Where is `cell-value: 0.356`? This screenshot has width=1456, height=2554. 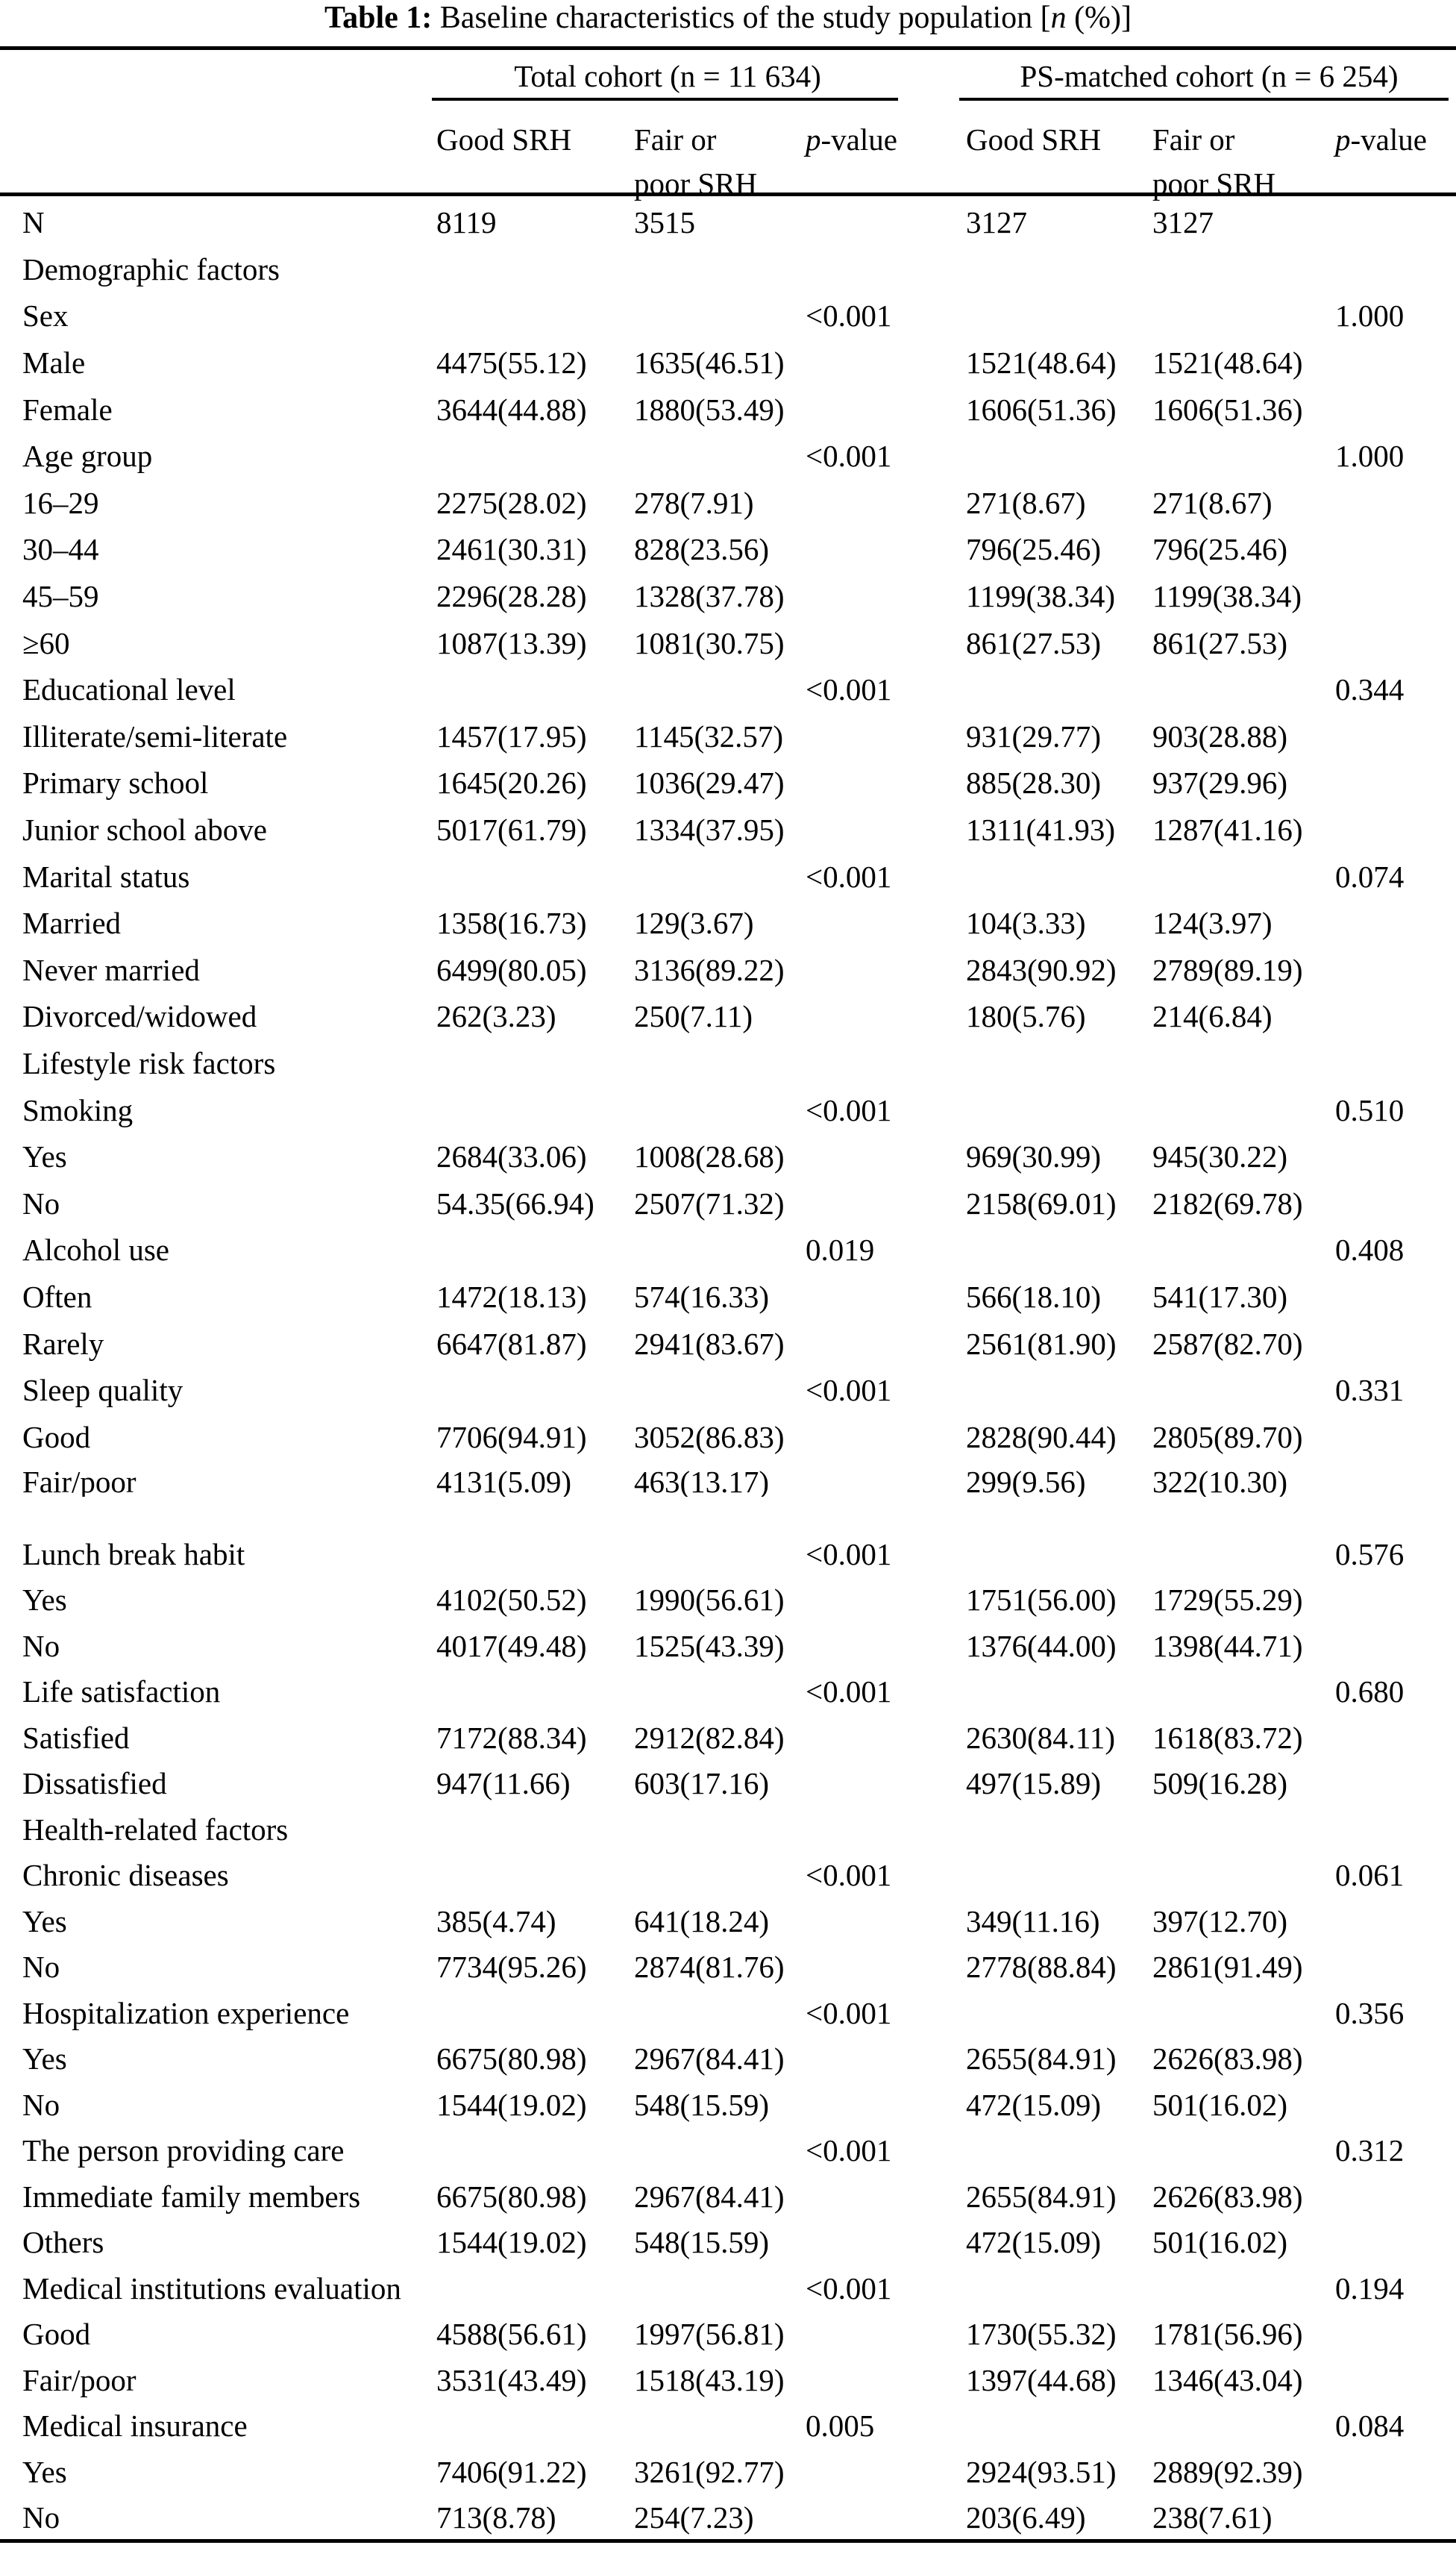 cell-value: 0.356 is located at coordinates (1370, 2012).